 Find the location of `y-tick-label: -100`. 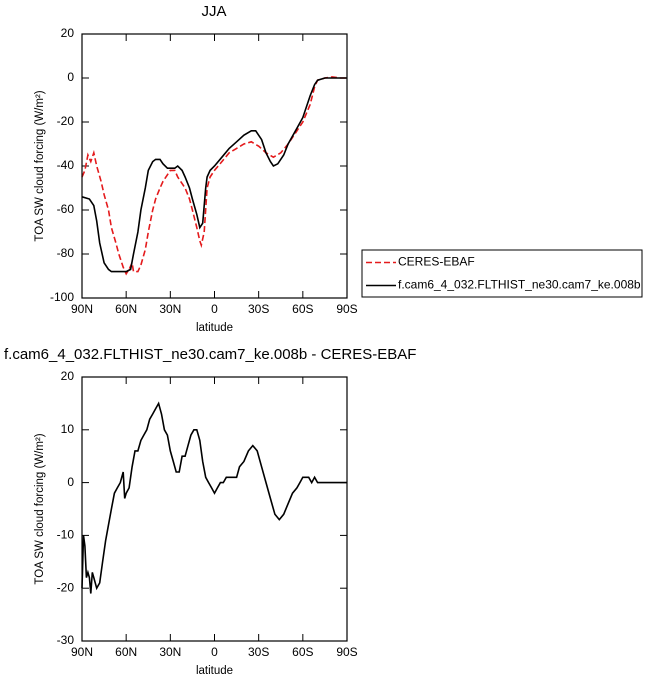

y-tick-label: -100 is located at coordinates (62, 297).